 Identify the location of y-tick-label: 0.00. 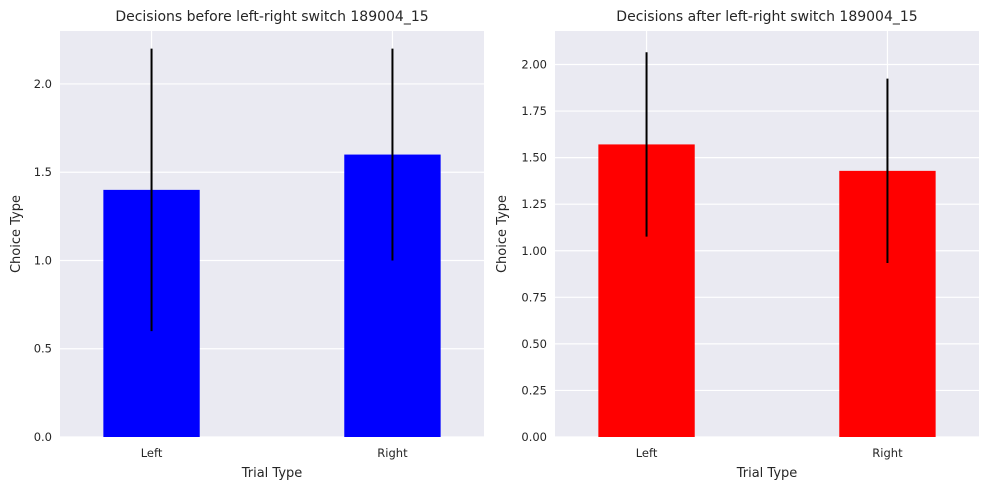
(534, 437).